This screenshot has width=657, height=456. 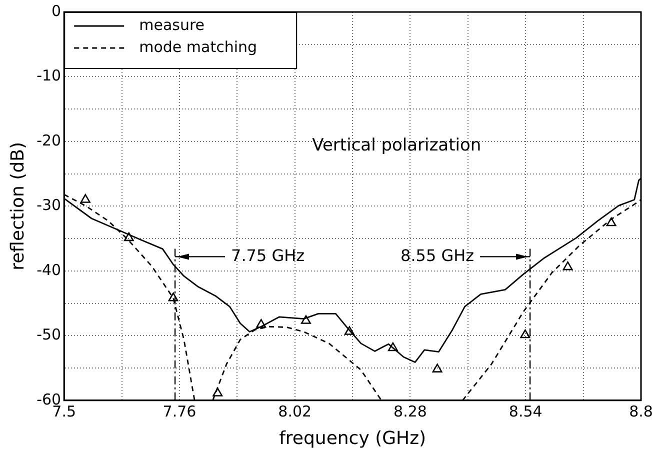 What do you see at coordinates (57, 11) in the screenshot?
I see `y-tick-label: 0` at bounding box center [57, 11].